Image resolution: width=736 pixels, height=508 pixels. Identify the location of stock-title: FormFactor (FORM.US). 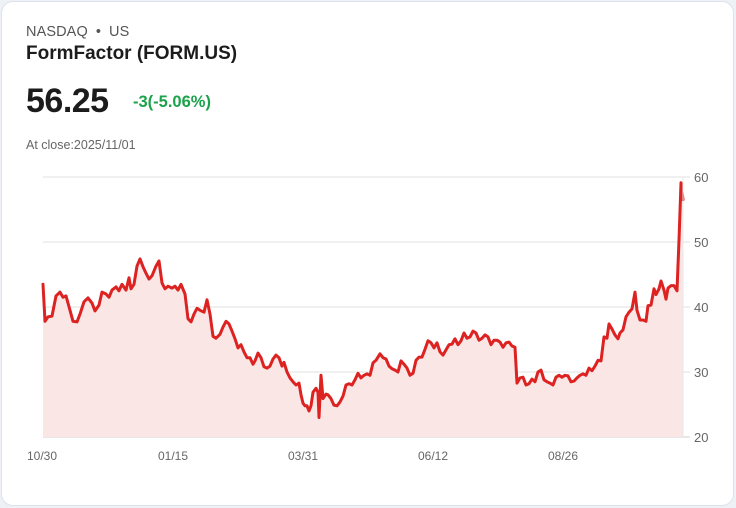
(132, 53).